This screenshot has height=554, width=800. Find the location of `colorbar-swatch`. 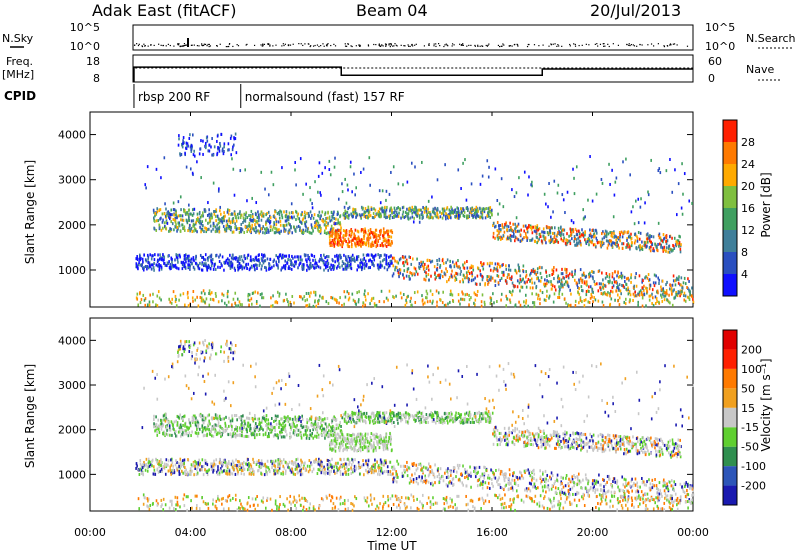

colorbar-swatch is located at coordinates (730, 197).